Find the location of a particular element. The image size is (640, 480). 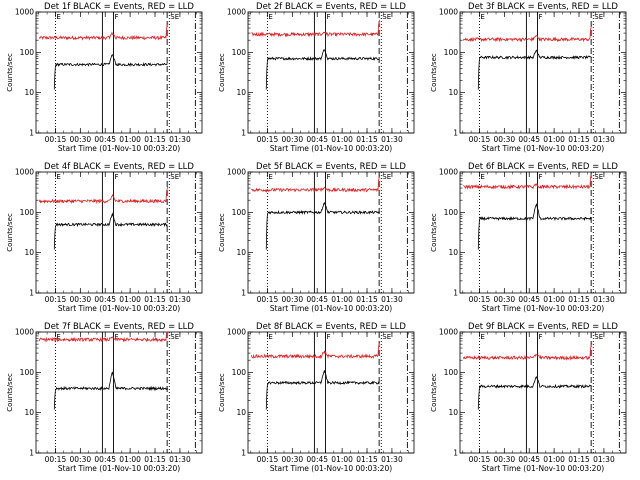

panel-title: Det 3f BLACK = Events, RED = LLD is located at coordinates (543, 7).